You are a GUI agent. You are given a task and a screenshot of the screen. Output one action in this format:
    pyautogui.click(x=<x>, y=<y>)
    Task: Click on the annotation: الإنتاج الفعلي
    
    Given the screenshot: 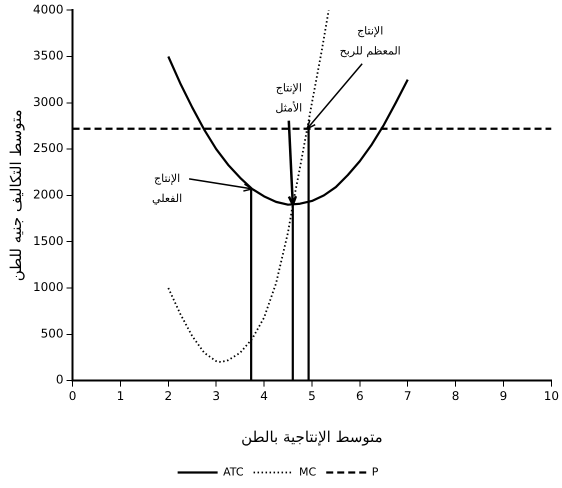 What is the action you would take?
    pyautogui.click(x=167, y=188)
    